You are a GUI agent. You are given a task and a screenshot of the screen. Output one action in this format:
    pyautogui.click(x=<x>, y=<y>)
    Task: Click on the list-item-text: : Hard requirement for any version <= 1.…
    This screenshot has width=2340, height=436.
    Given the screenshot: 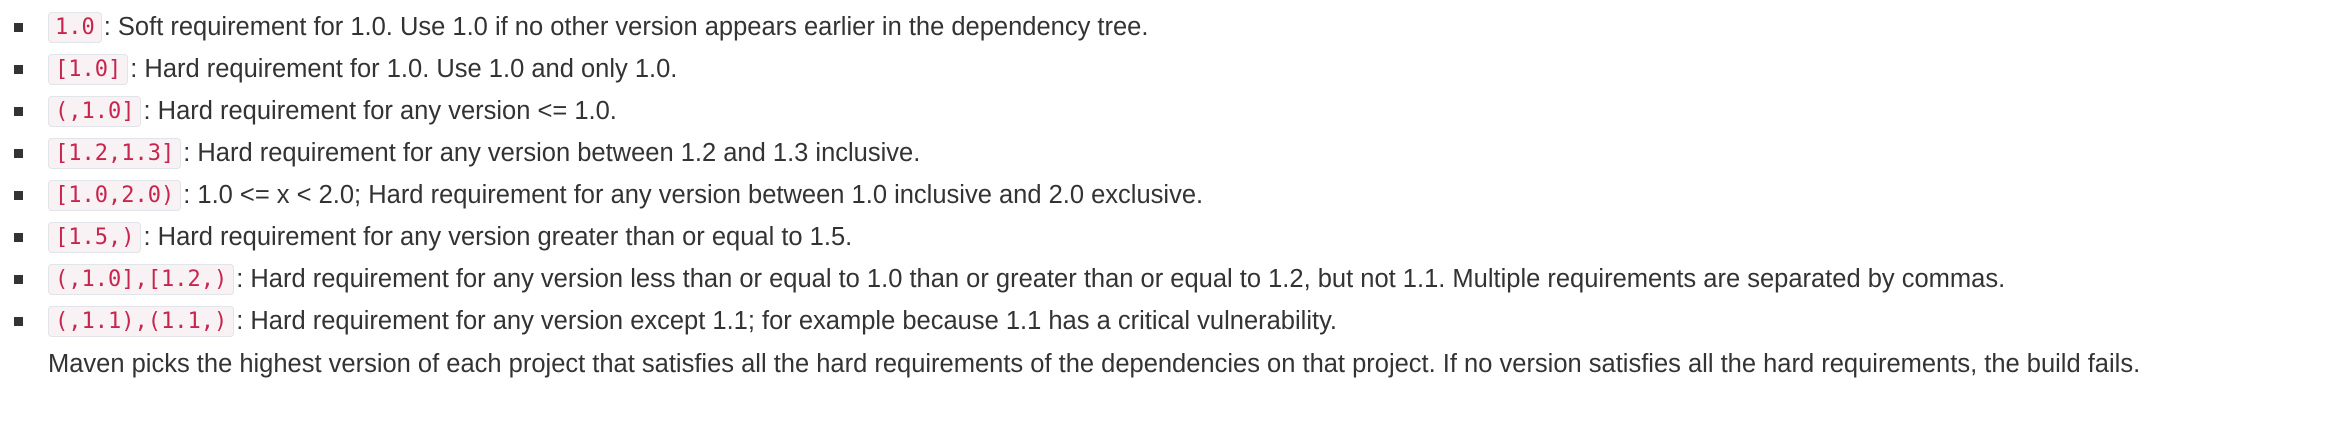 What is the action you would take?
    pyautogui.click(x=380, y=111)
    